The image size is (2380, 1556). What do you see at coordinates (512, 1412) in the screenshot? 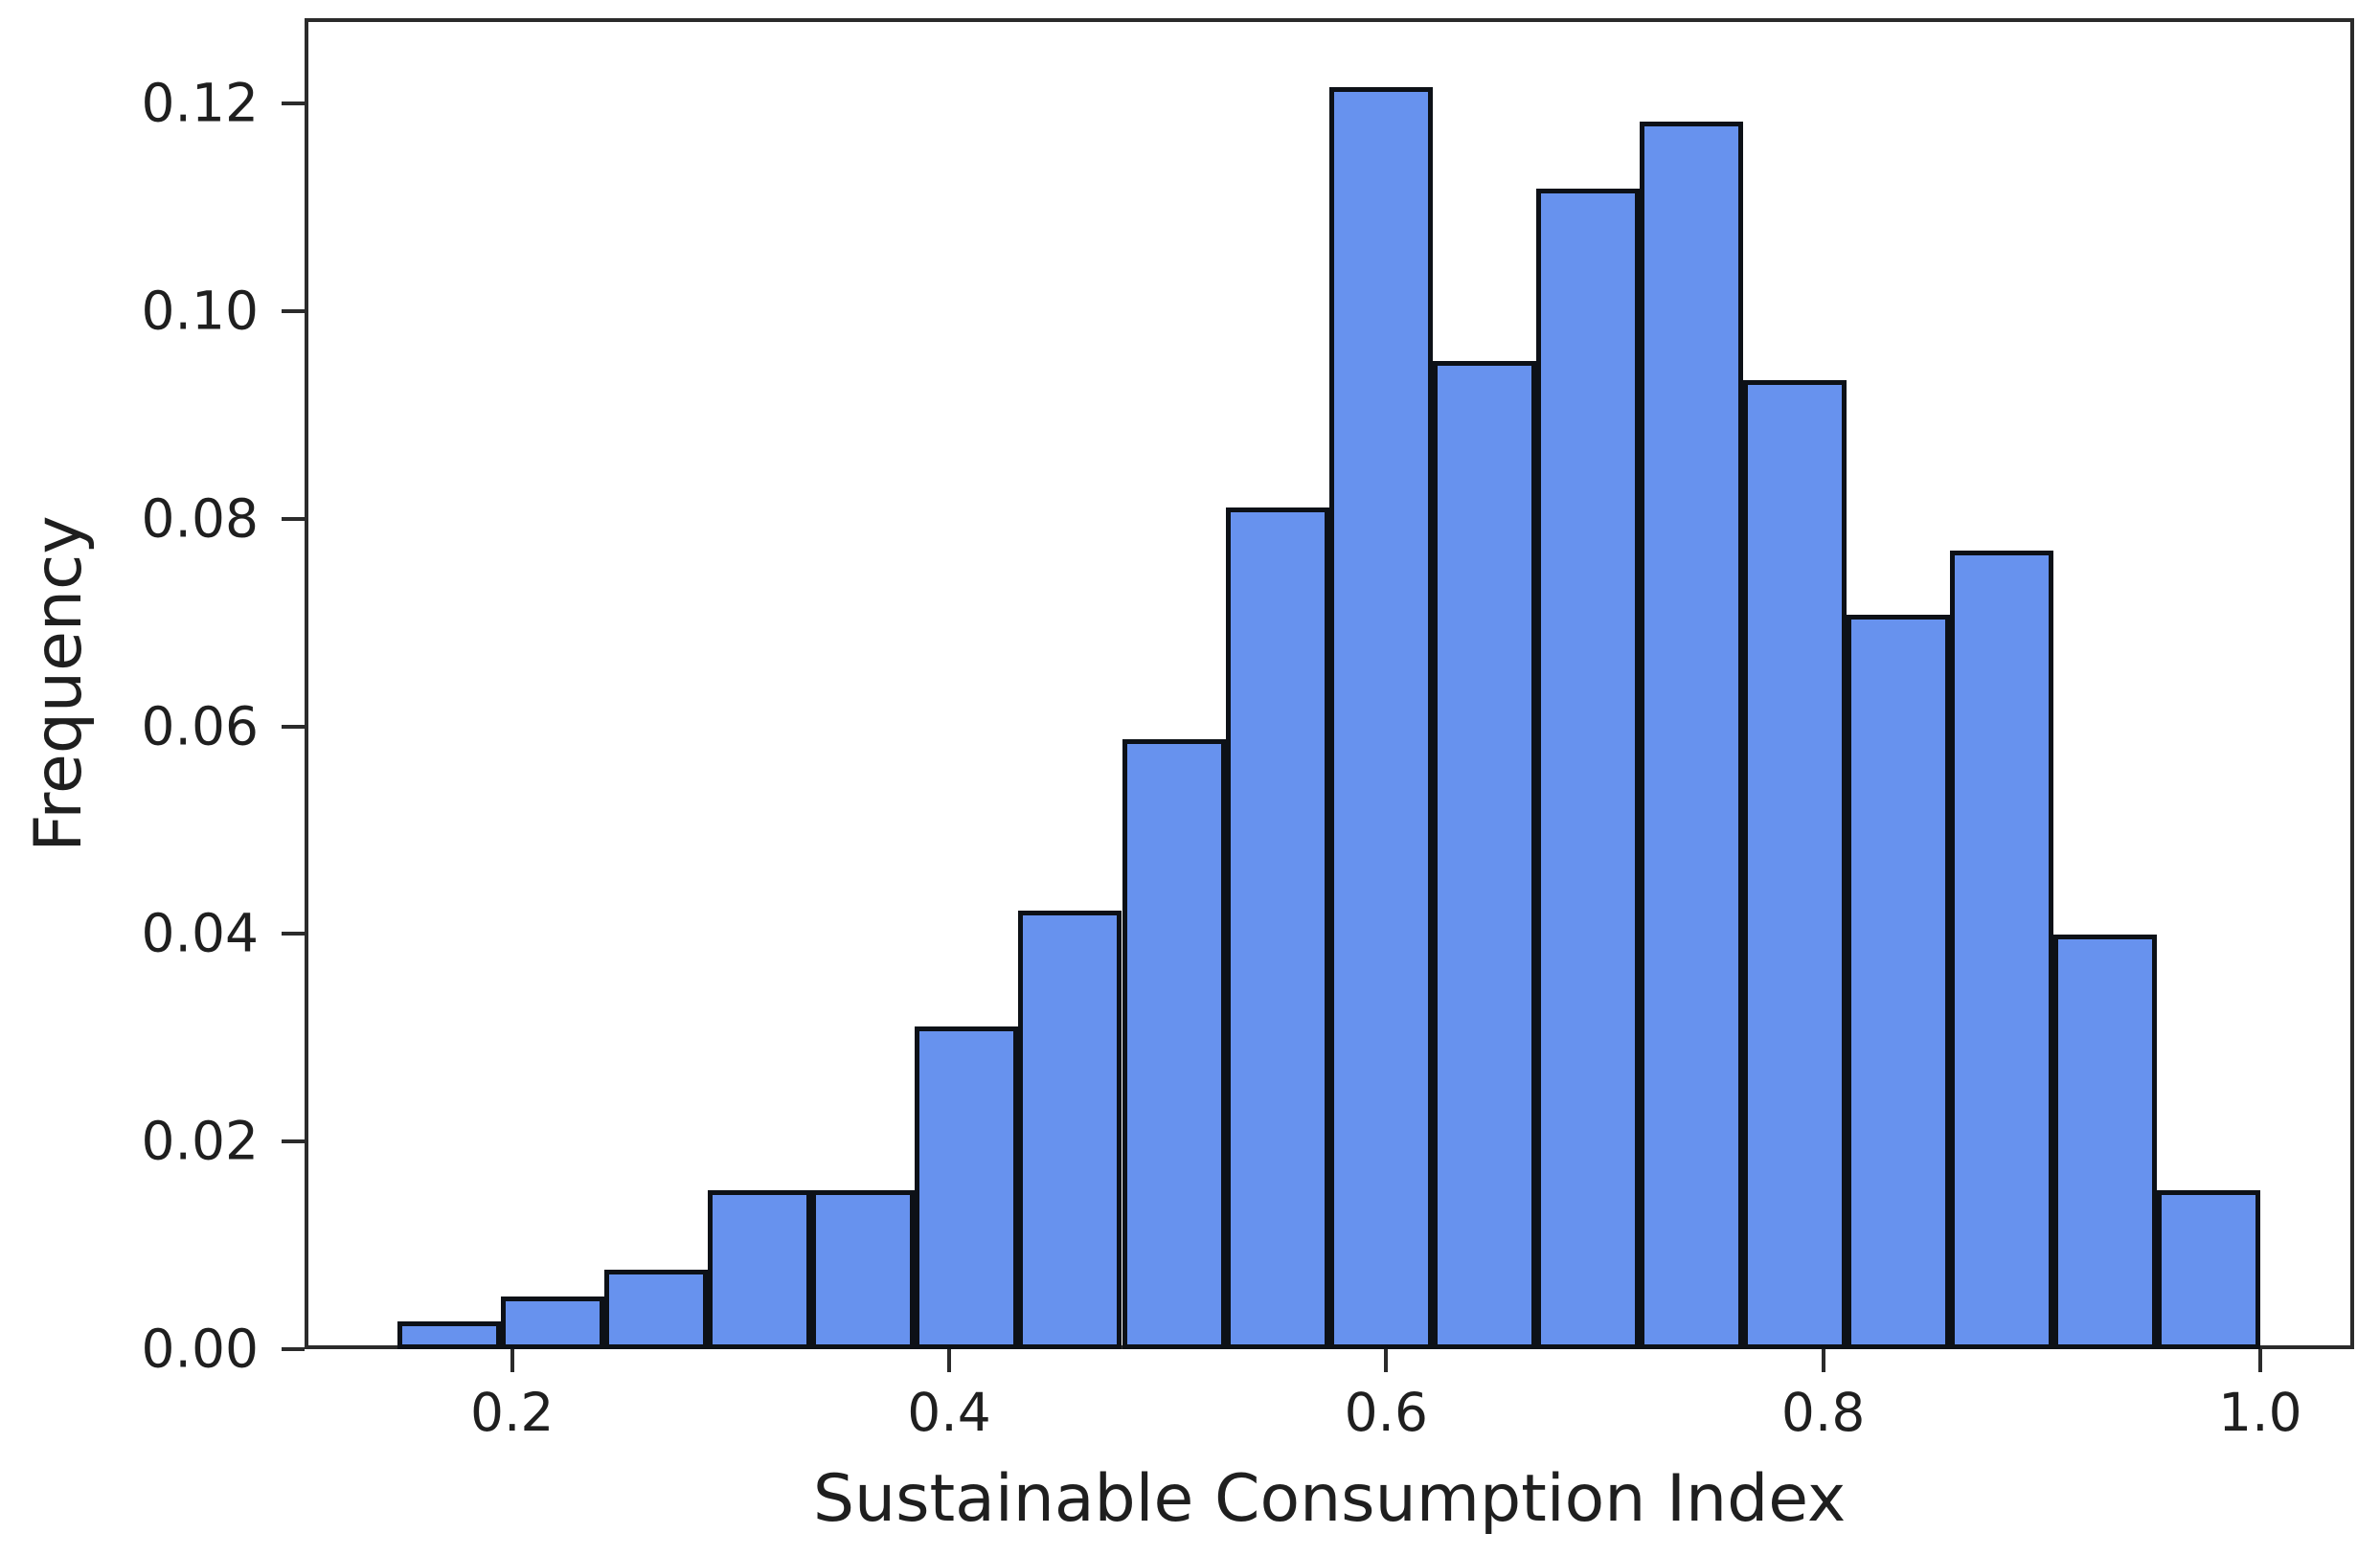
I see `x-tick-label: 0.2` at bounding box center [512, 1412].